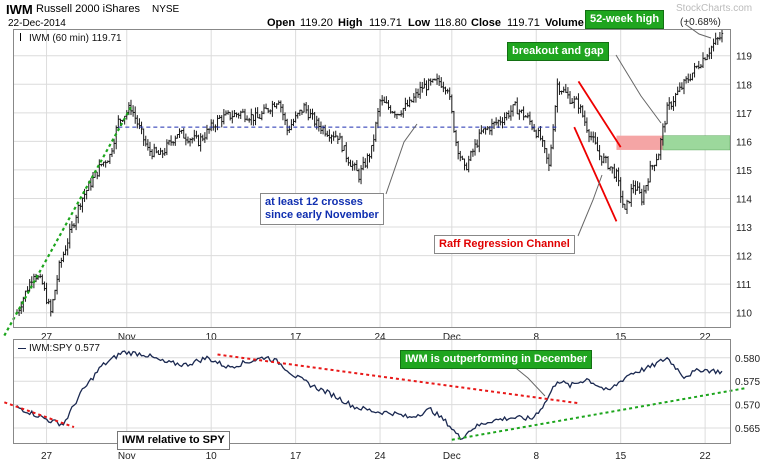 The image size is (780, 465). What do you see at coordinates (744, 257) in the screenshot?
I see `price-tick-label: 112` at bounding box center [744, 257].